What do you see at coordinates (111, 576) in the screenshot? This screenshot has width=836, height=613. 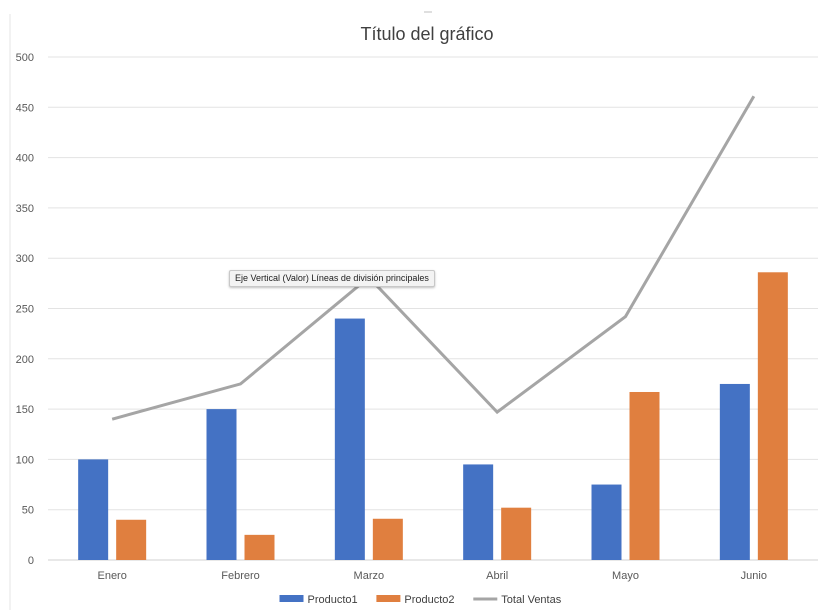 I see `x-tick-label-enero: Enero` at bounding box center [111, 576].